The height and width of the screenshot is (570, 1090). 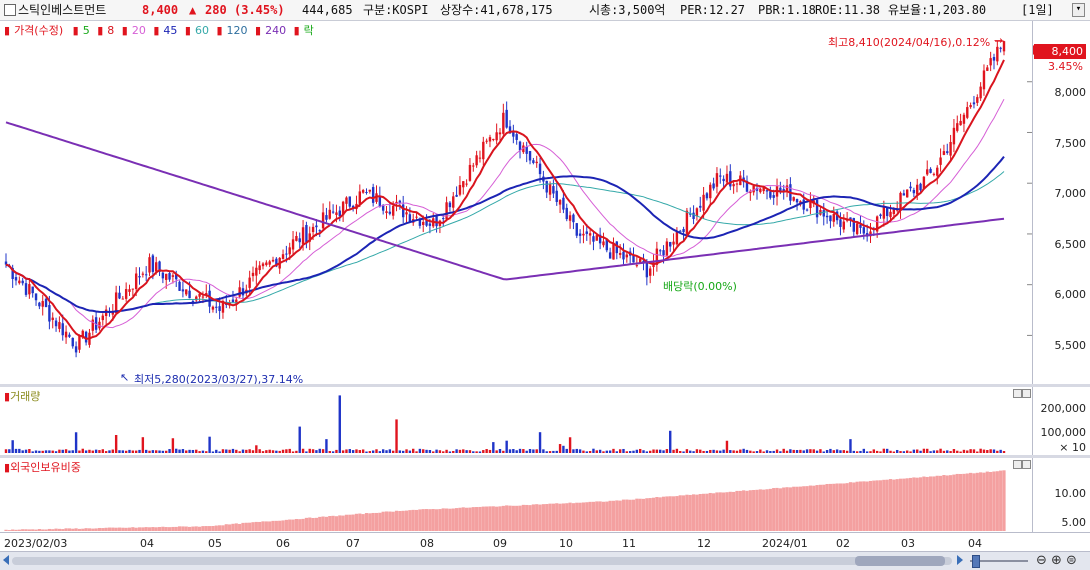 What do you see at coordinates (215, 543) in the screenshot?
I see `date-label-may23: 05` at bounding box center [215, 543].